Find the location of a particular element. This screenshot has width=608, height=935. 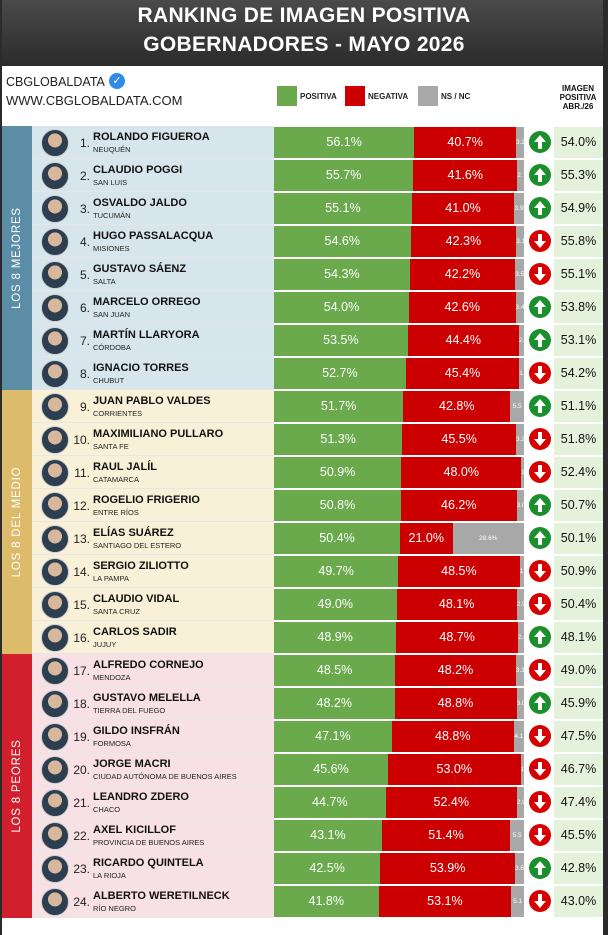

section-label-bar: LOS 8 PEORES is located at coordinates (17, 786).